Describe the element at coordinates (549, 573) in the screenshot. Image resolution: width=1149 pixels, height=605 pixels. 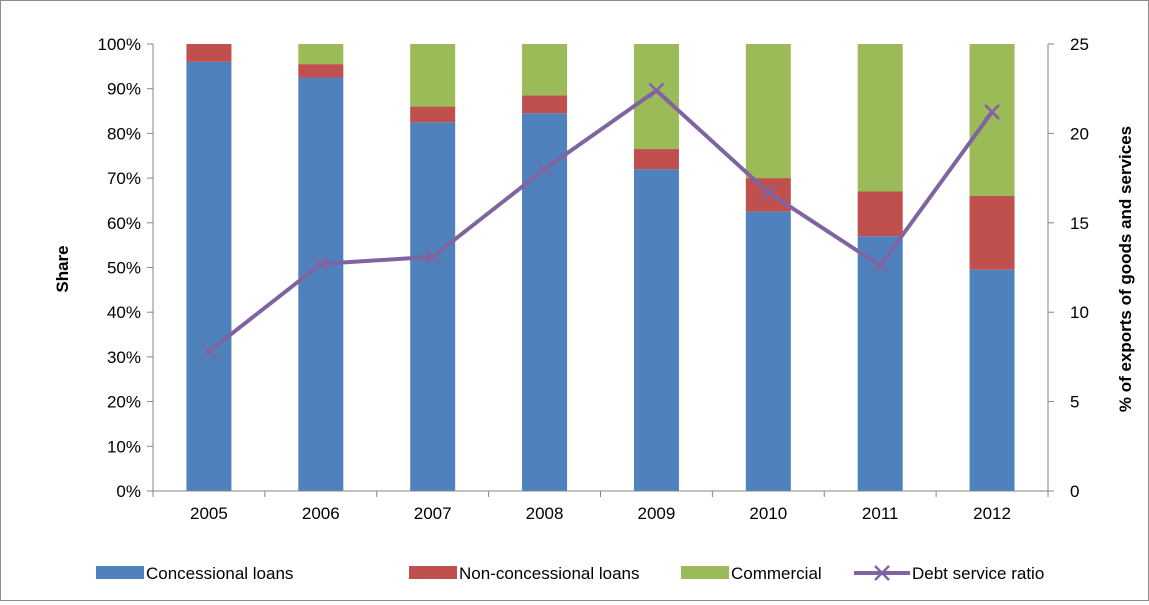
I see `legend-label: Non-concessional loans` at that location.